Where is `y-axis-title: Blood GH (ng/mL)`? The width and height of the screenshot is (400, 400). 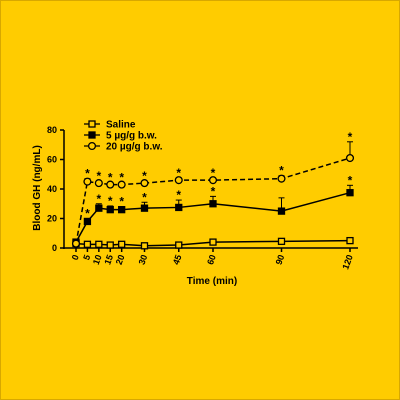
y-axis-title: Blood GH (ng/mL) is located at coordinates (37, 188).